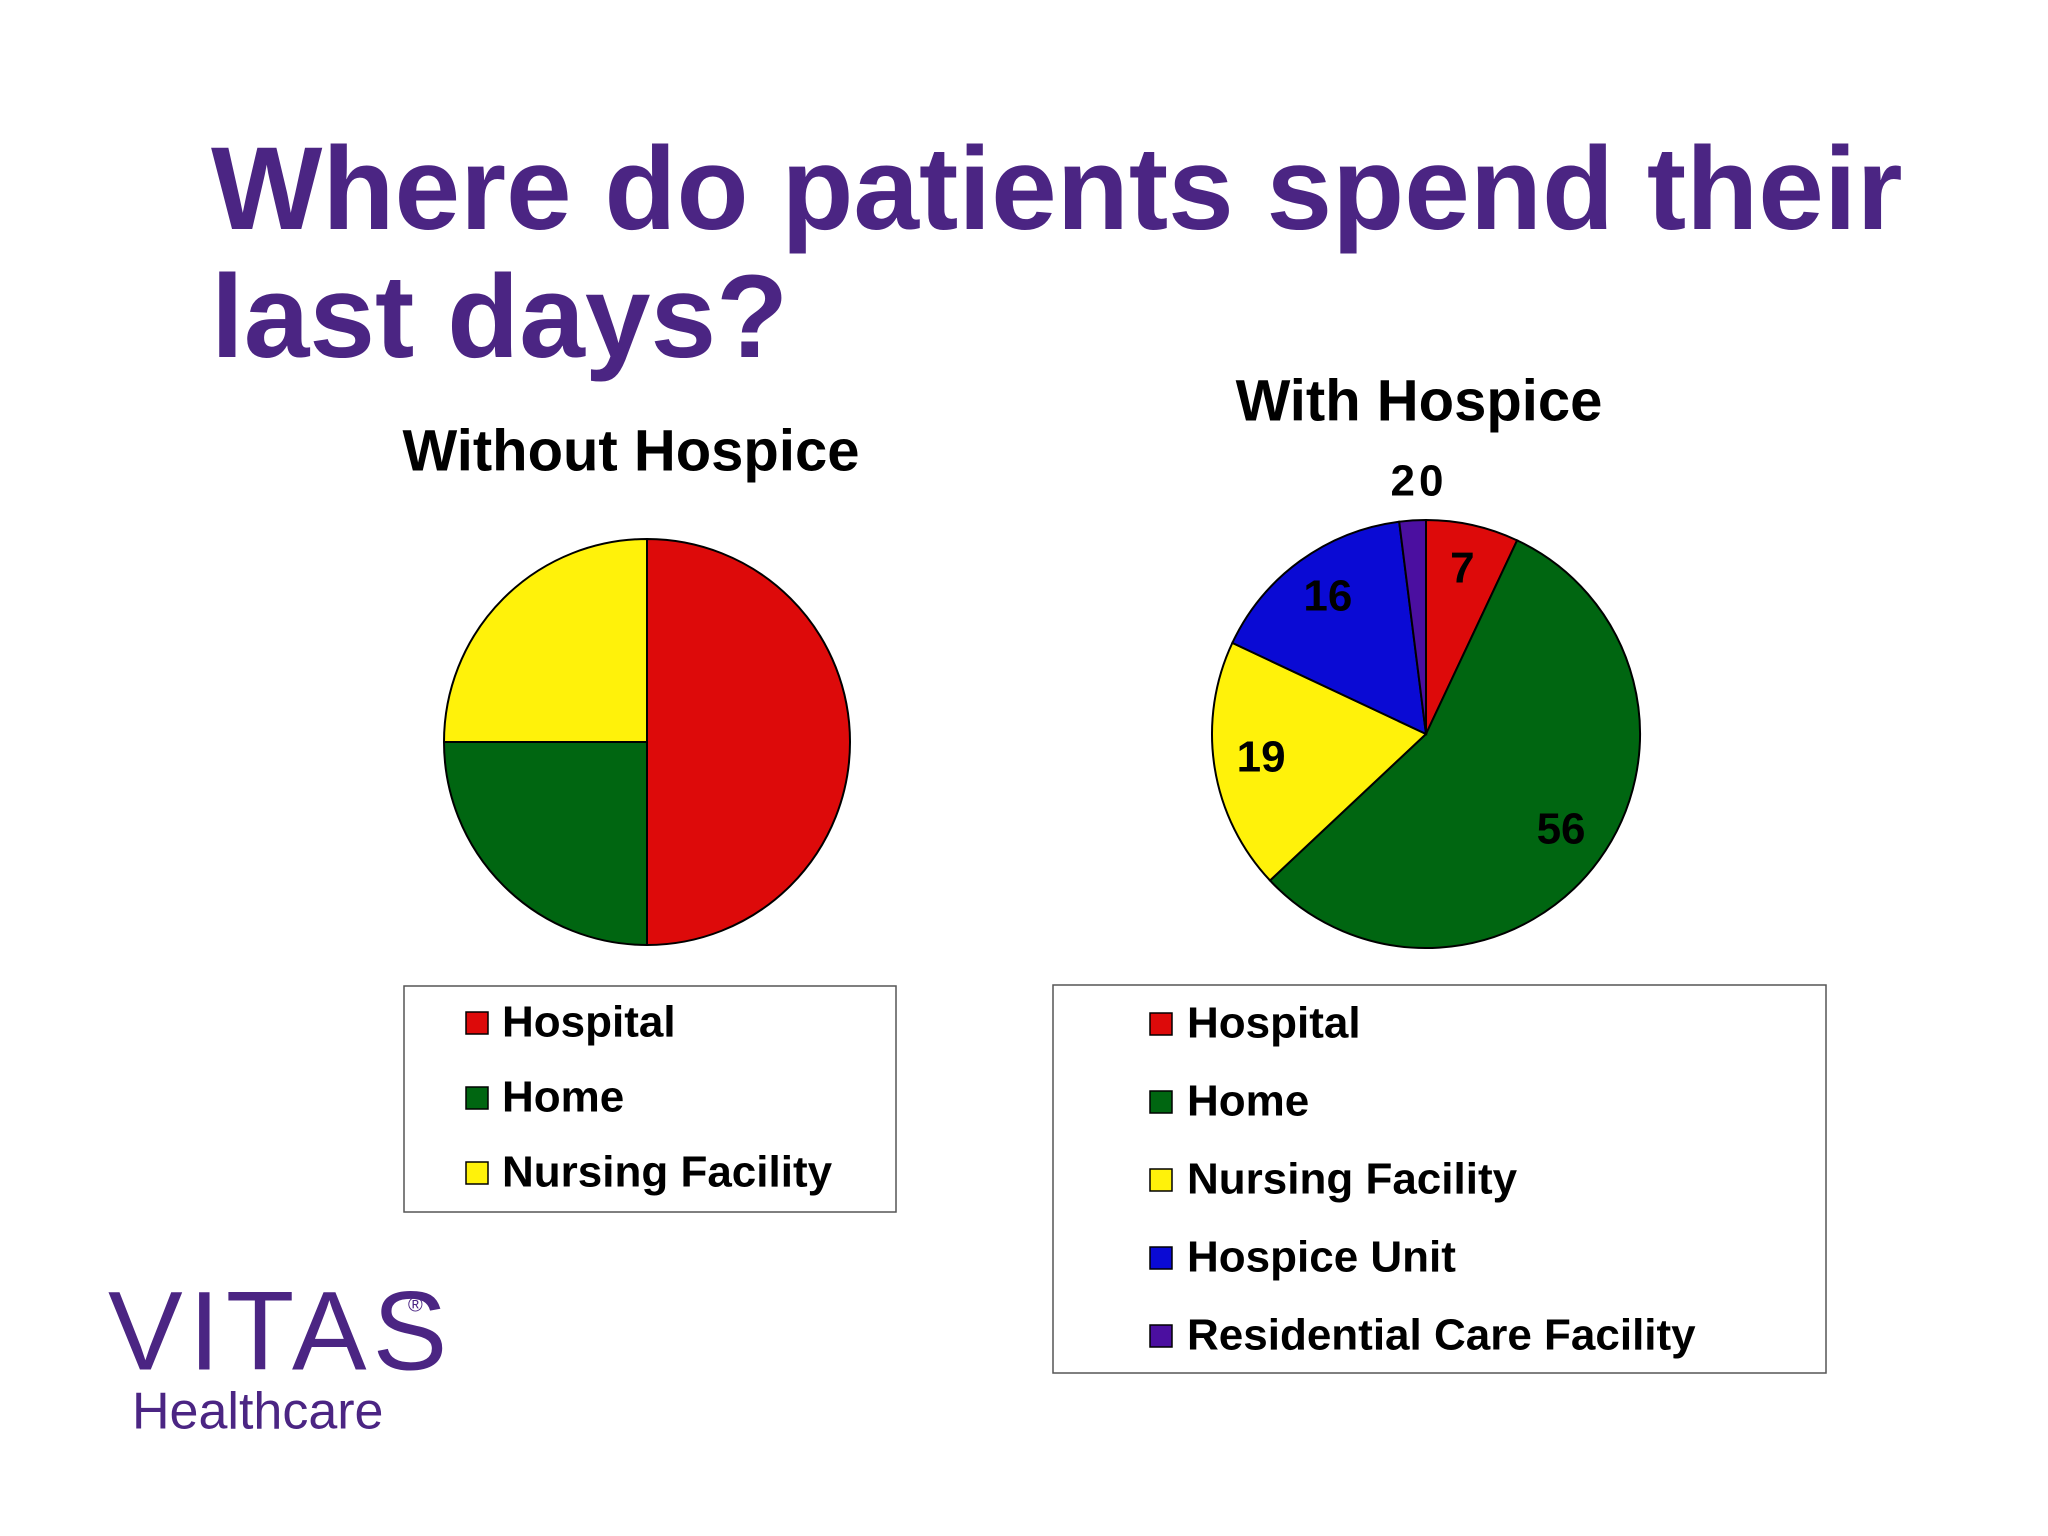 This screenshot has width=2048, height=1536. What do you see at coordinates (1419, 400) in the screenshot?
I see `chart-title: With Hospice` at bounding box center [1419, 400].